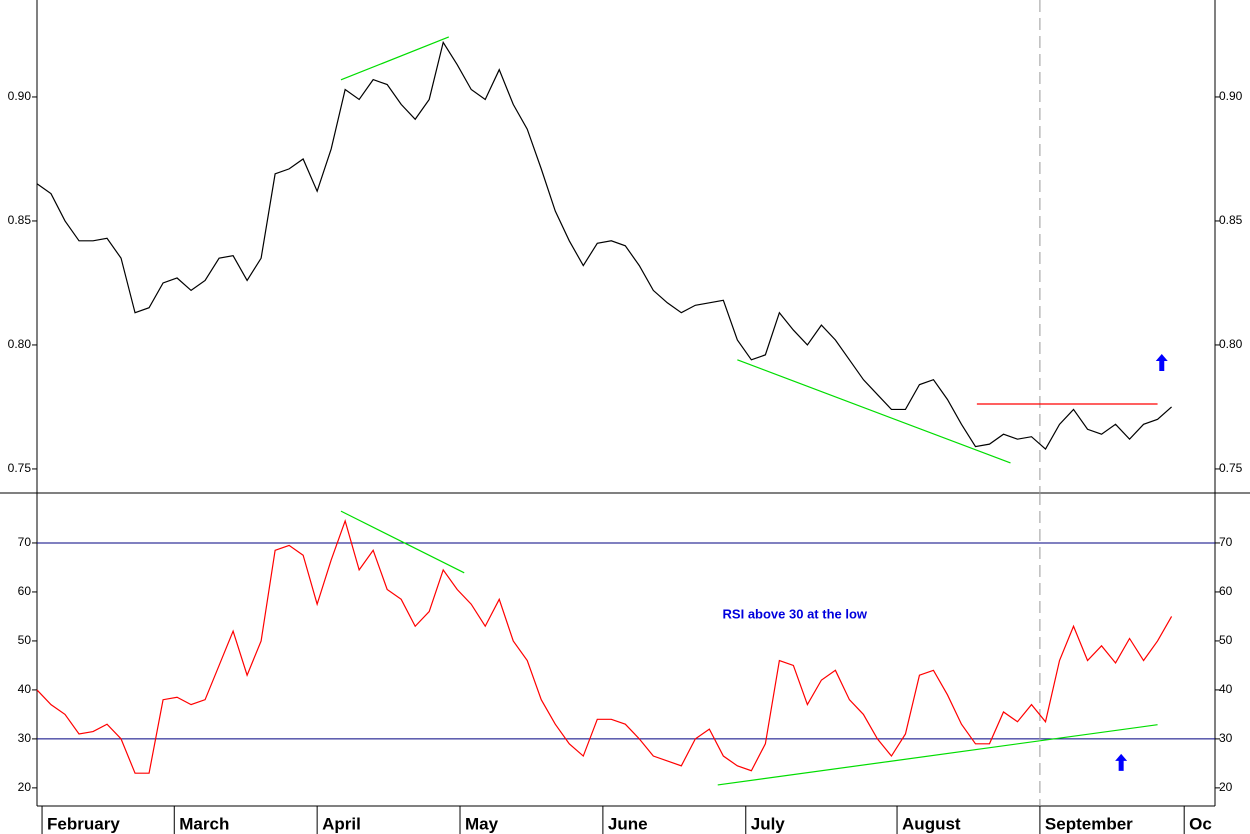  Describe the element at coordinates (628, 823) in the screenshot. I see `x-tick-label: June` at that location.